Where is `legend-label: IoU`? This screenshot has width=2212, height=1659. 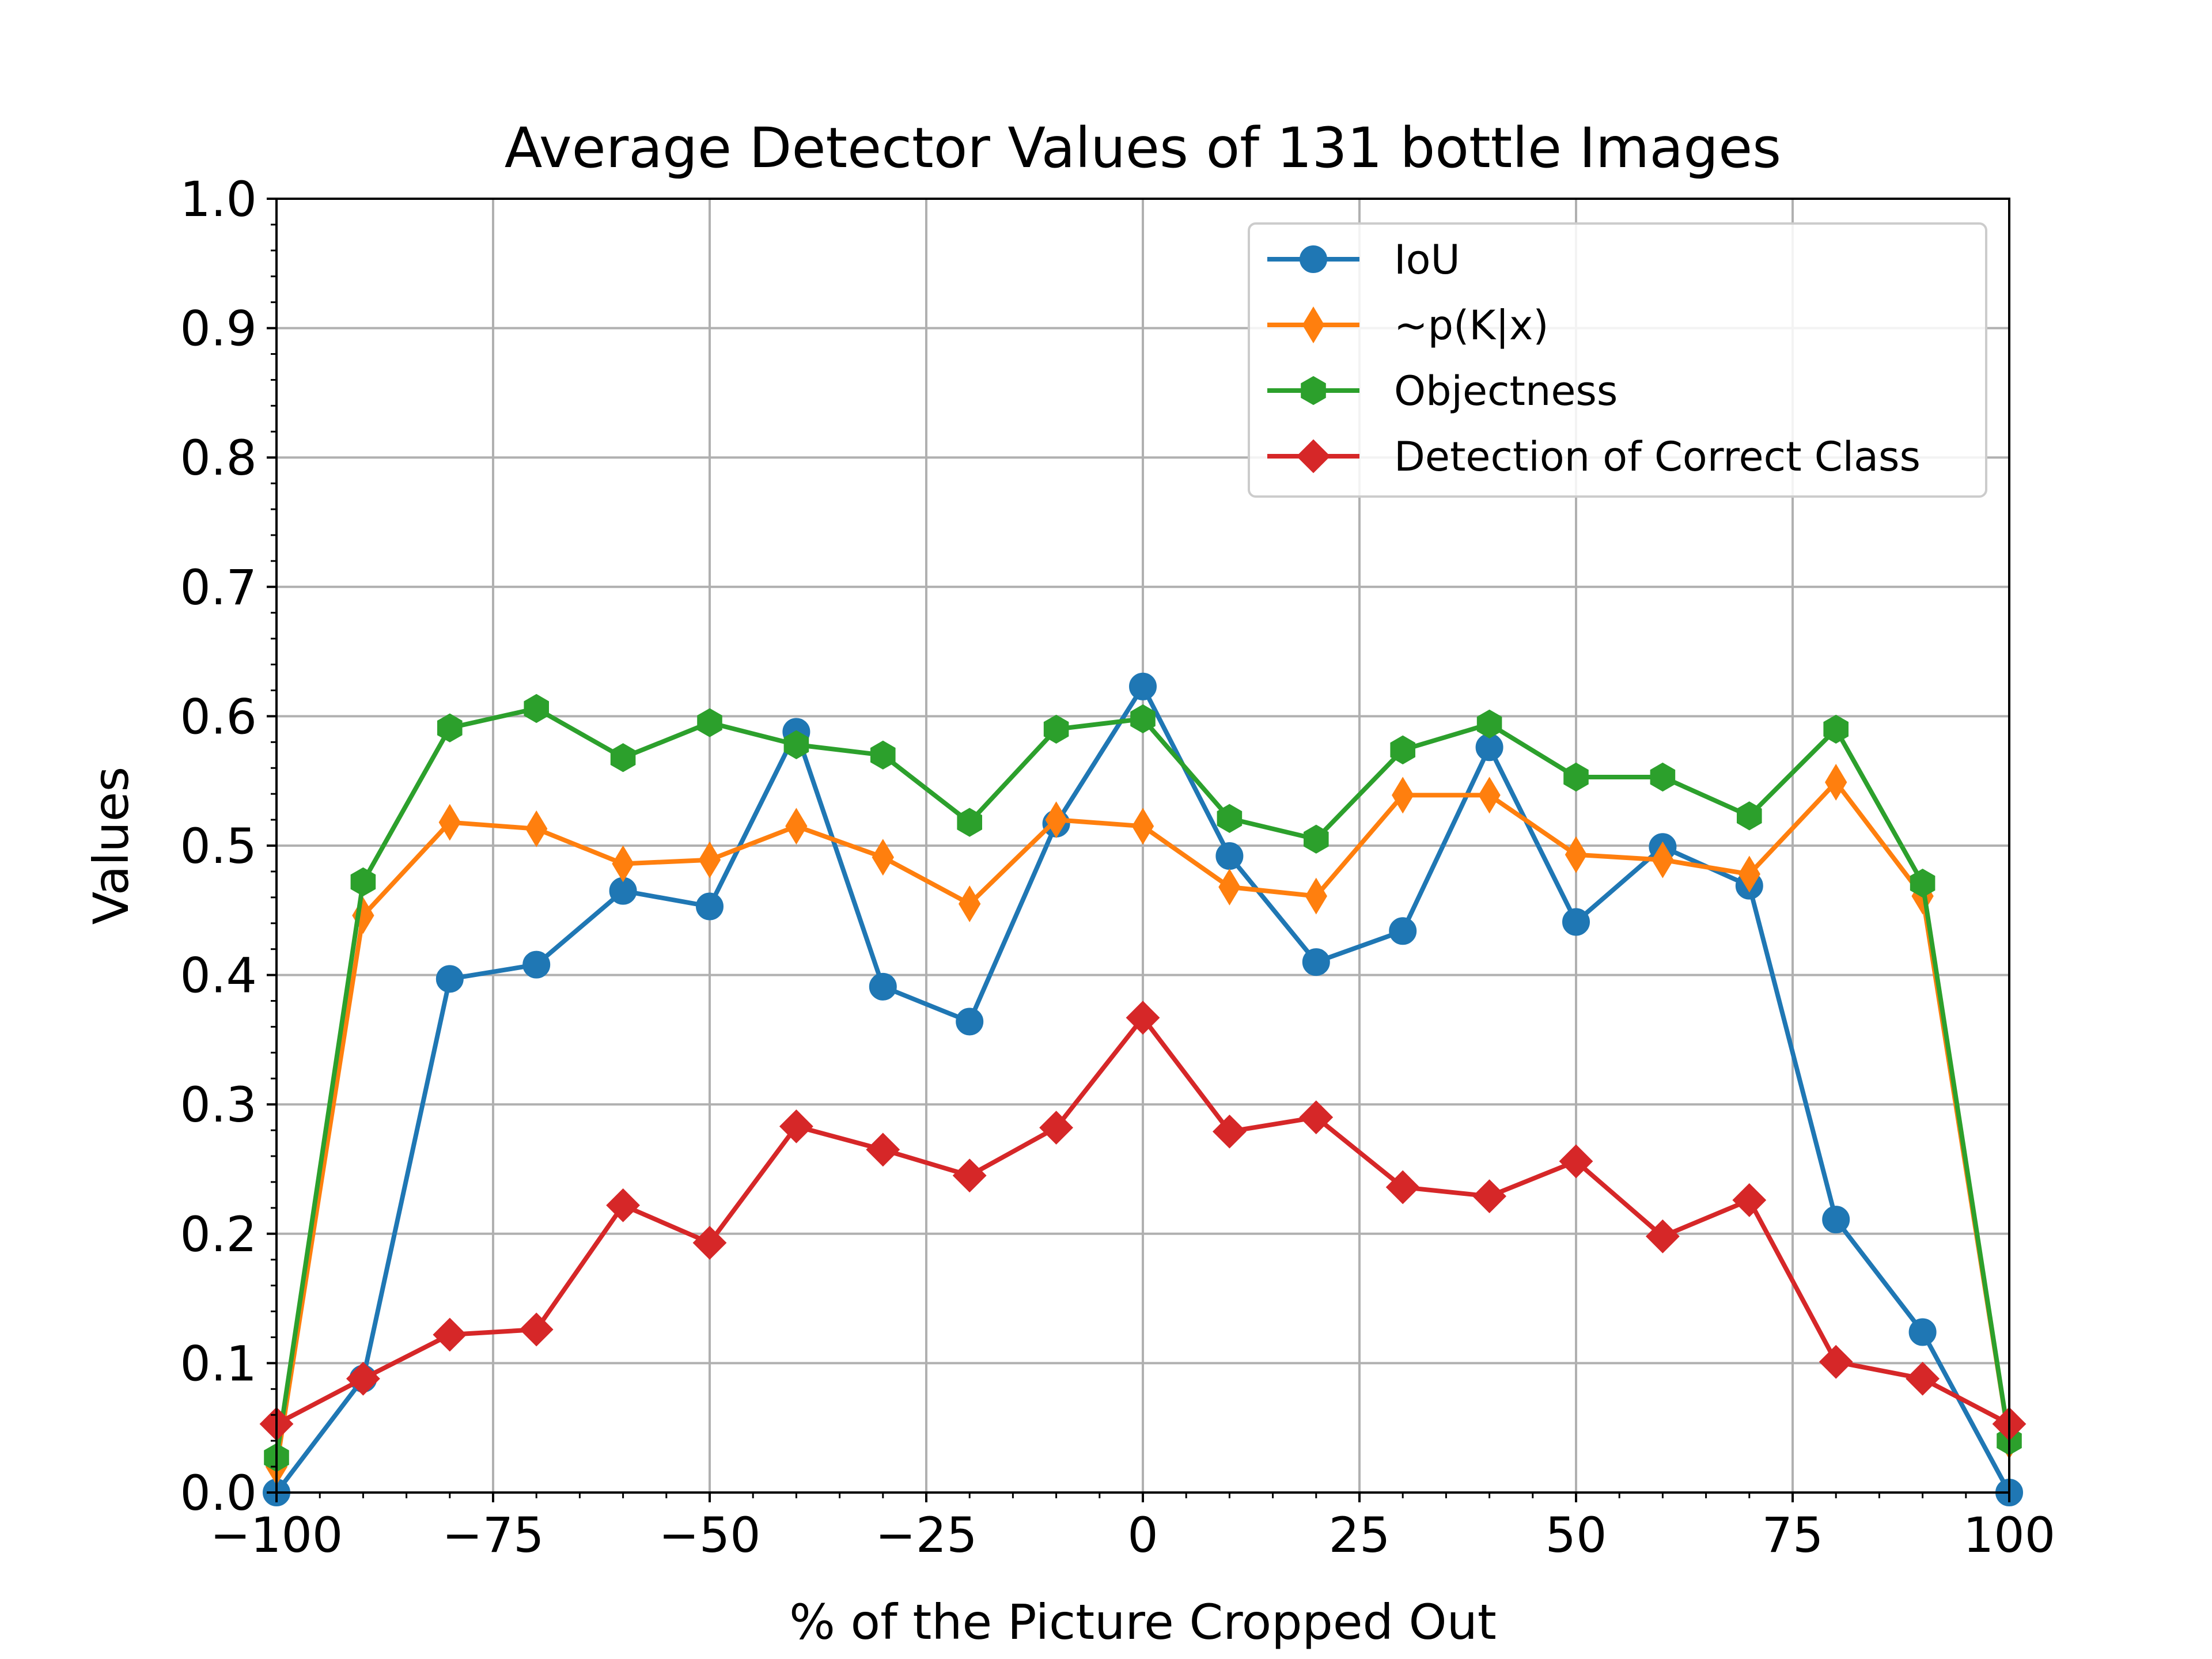 legend-label: IoU is located at coordinates (1427, 259).